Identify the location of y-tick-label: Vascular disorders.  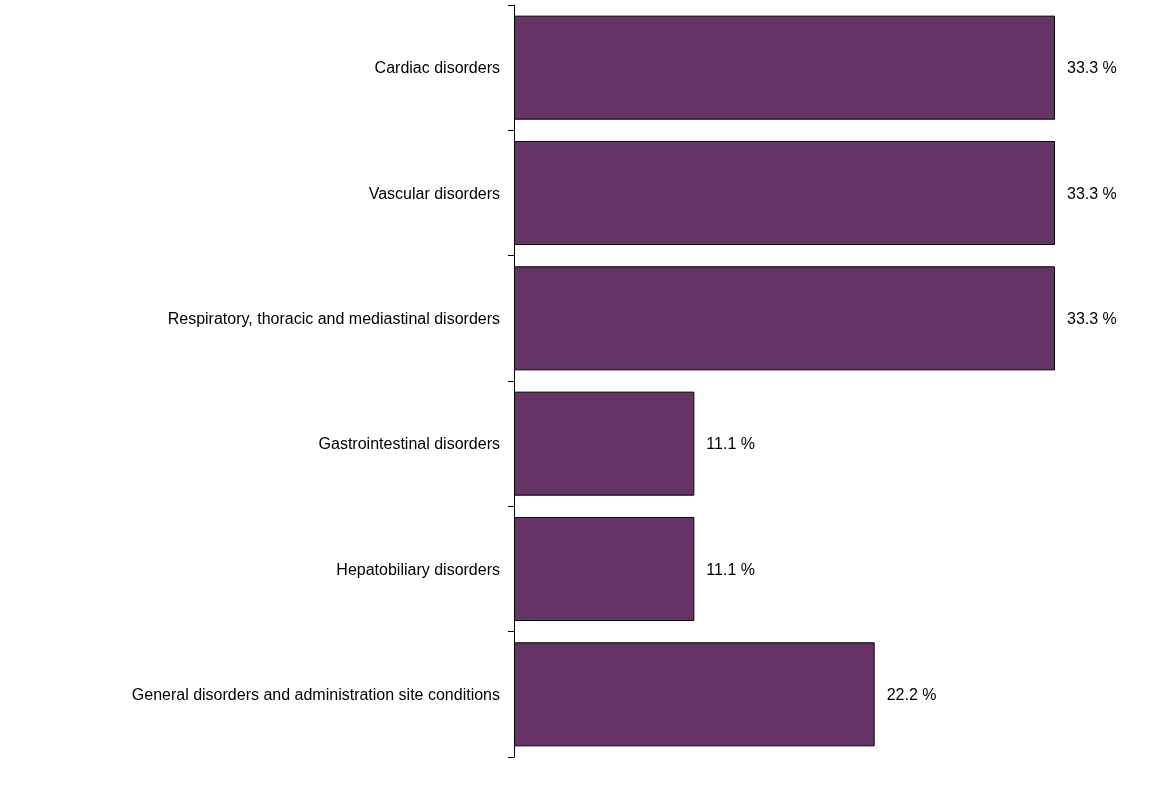
(434, 193).